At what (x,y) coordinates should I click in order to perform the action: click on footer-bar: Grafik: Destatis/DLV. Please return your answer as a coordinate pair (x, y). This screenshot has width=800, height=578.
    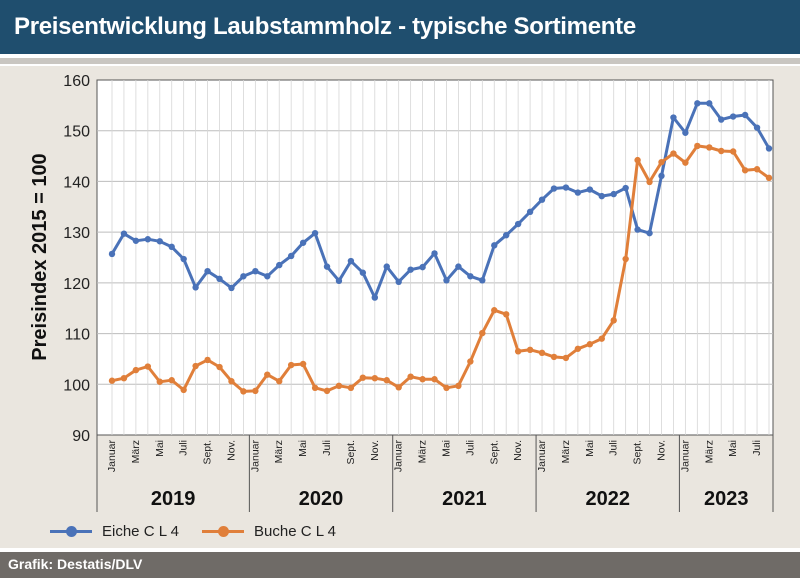
    Looking at the image, I should click on (400, 565).